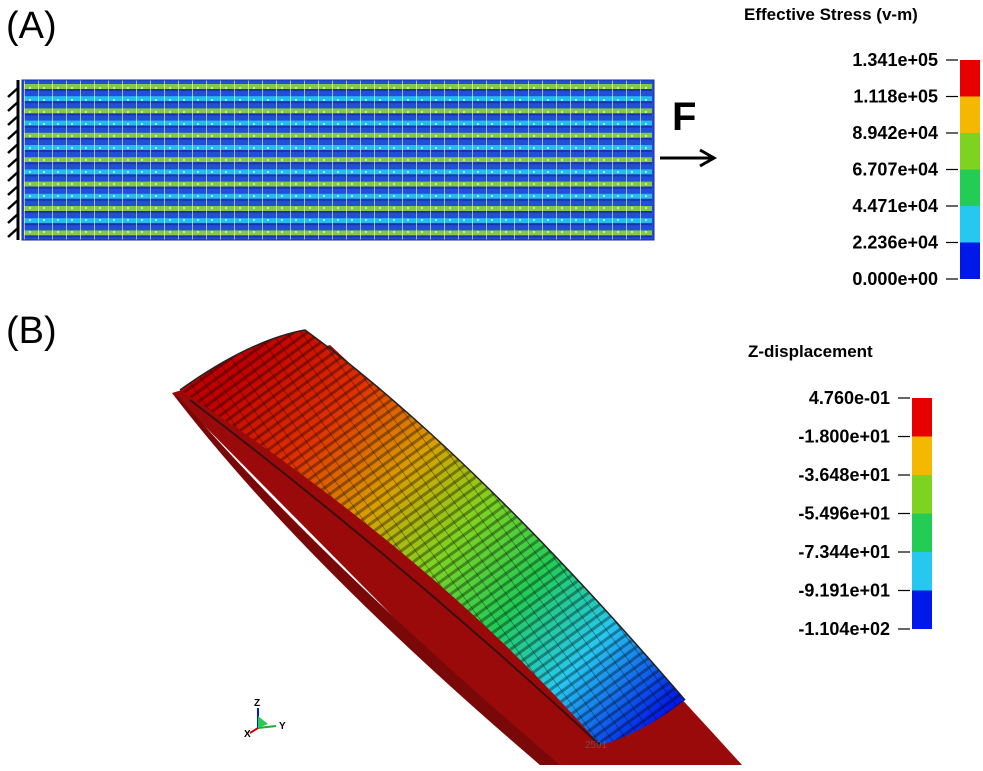 Image resolution: width=983 pixels, height=771 pixels. I want to click on legend-b-title: Z-displacement, so click(810, 351).